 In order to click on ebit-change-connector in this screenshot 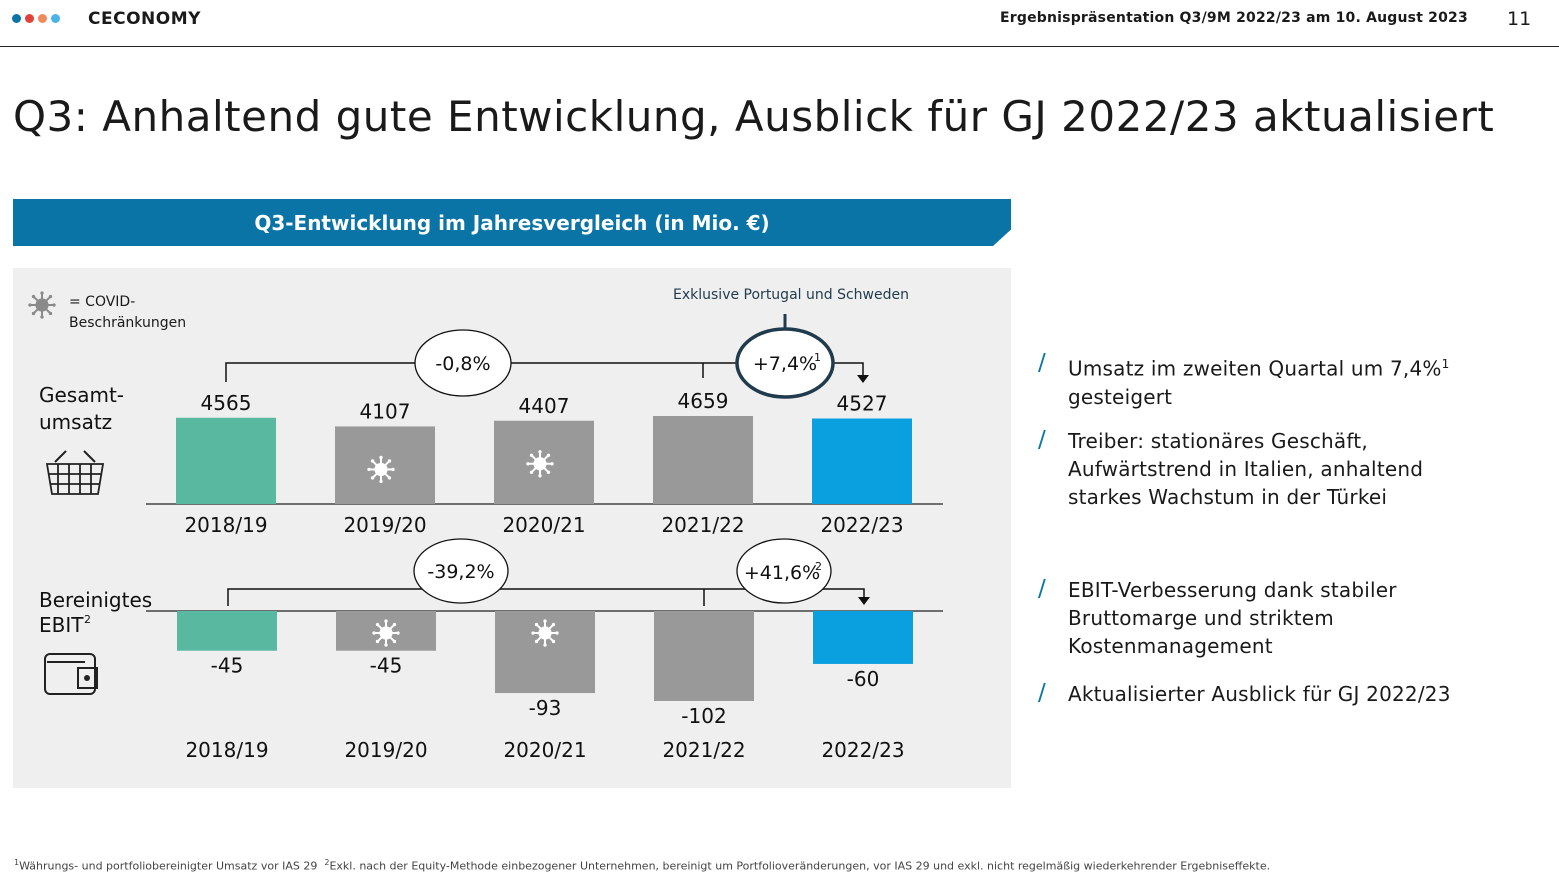, I will do `click(546, 597)`.